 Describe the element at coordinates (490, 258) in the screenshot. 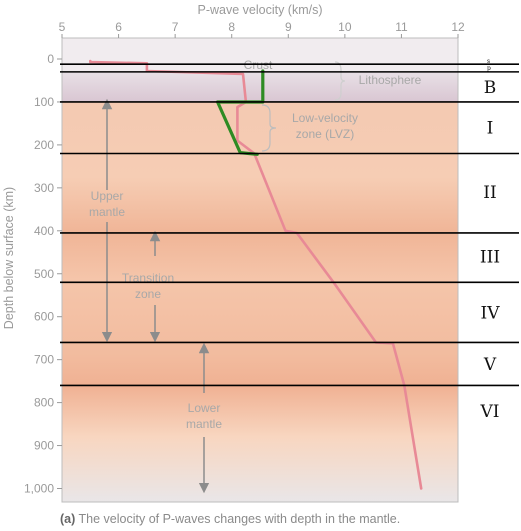

I see `layer-label: III` at that location.